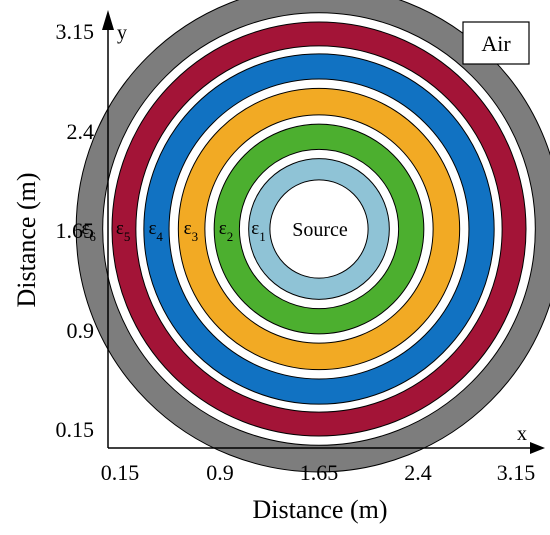 This screenshot has height=535, width=550. What do you see at coordinates (258, 231) in the screenshot?
I see `eps-label-1: ε1` at bounding box center [258, 231].